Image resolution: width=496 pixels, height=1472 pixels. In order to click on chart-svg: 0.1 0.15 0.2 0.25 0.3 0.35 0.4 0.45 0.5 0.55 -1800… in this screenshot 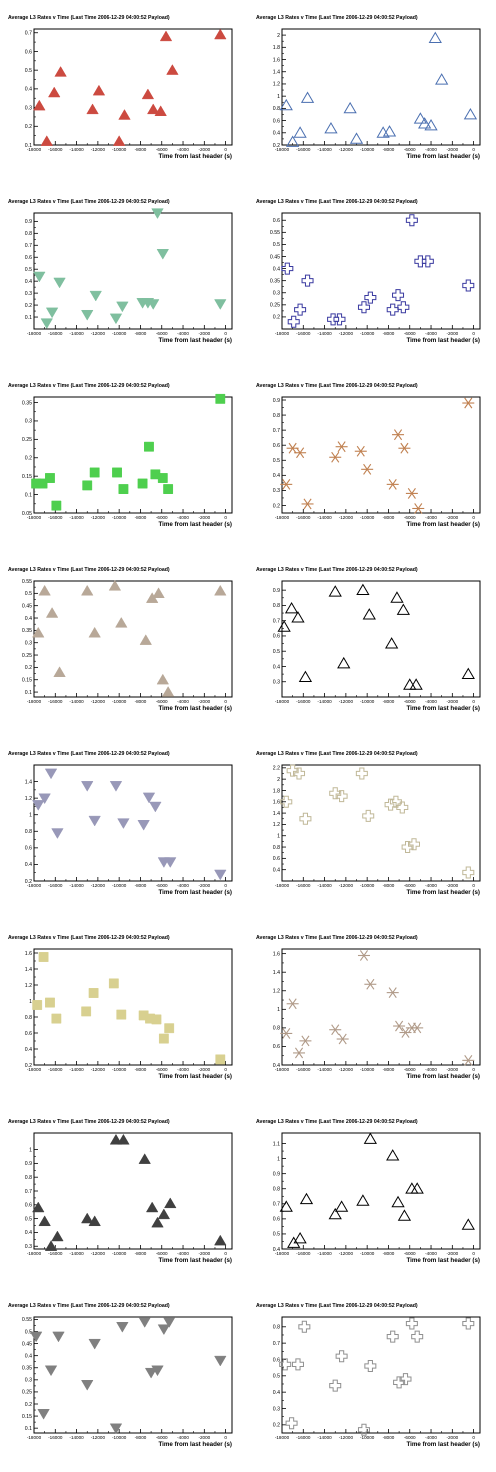, I will do `click(127, 641)`.